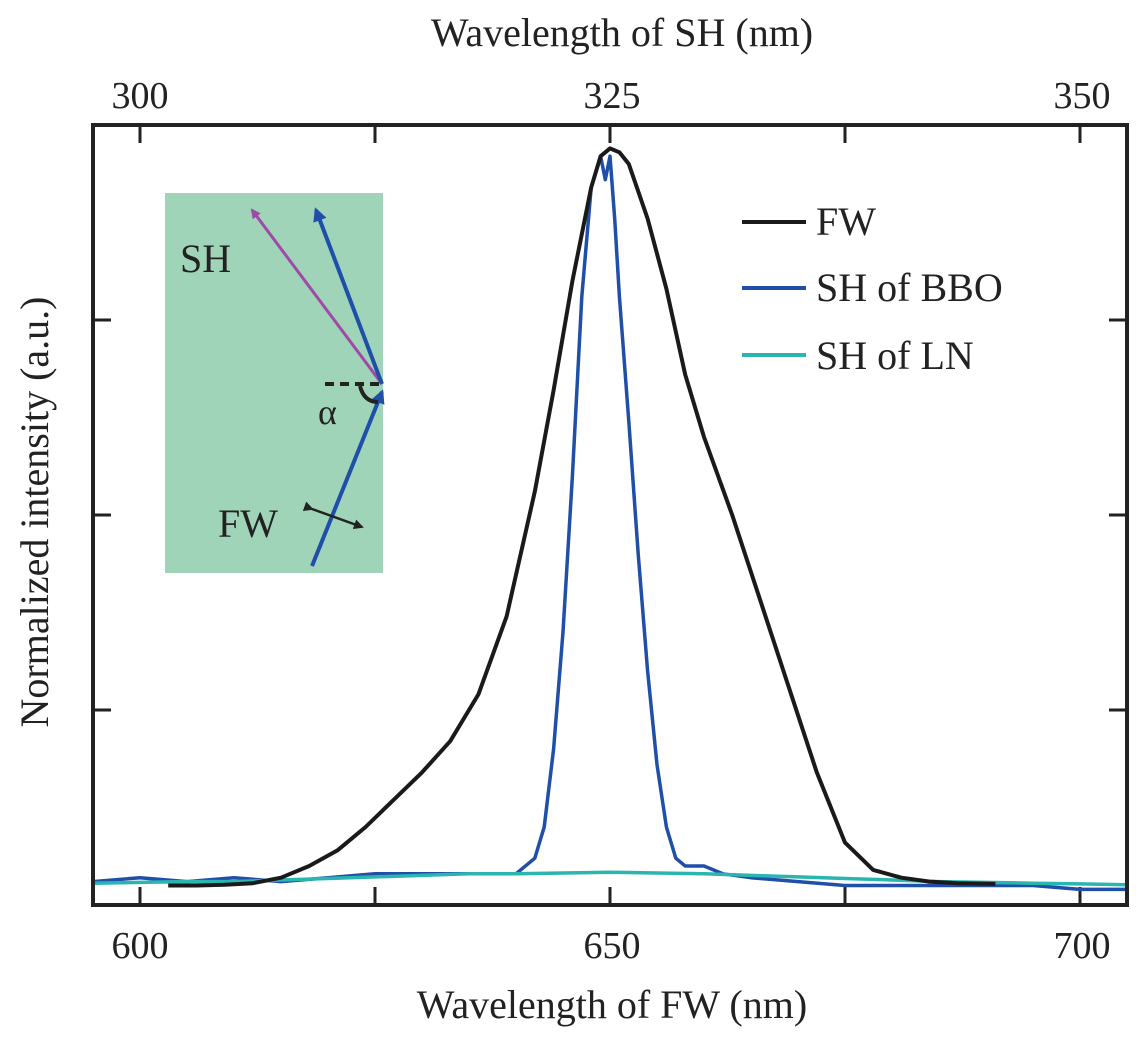  I want to click on polarization-arrow, so click(333, 515).